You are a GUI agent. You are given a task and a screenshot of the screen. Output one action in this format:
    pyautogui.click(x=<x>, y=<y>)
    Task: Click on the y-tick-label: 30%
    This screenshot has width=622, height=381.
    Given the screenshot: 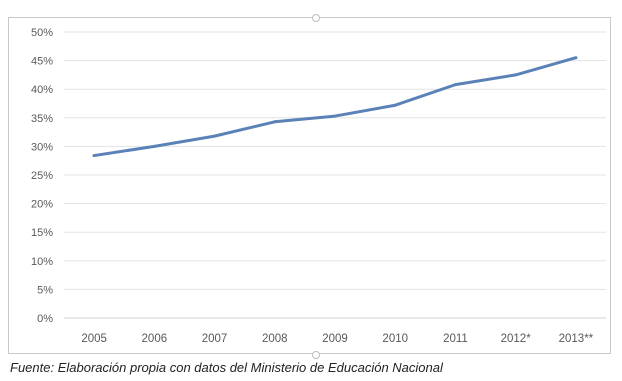 What is the action you would take?
    pyautogui.click(x=42, y=147)
    